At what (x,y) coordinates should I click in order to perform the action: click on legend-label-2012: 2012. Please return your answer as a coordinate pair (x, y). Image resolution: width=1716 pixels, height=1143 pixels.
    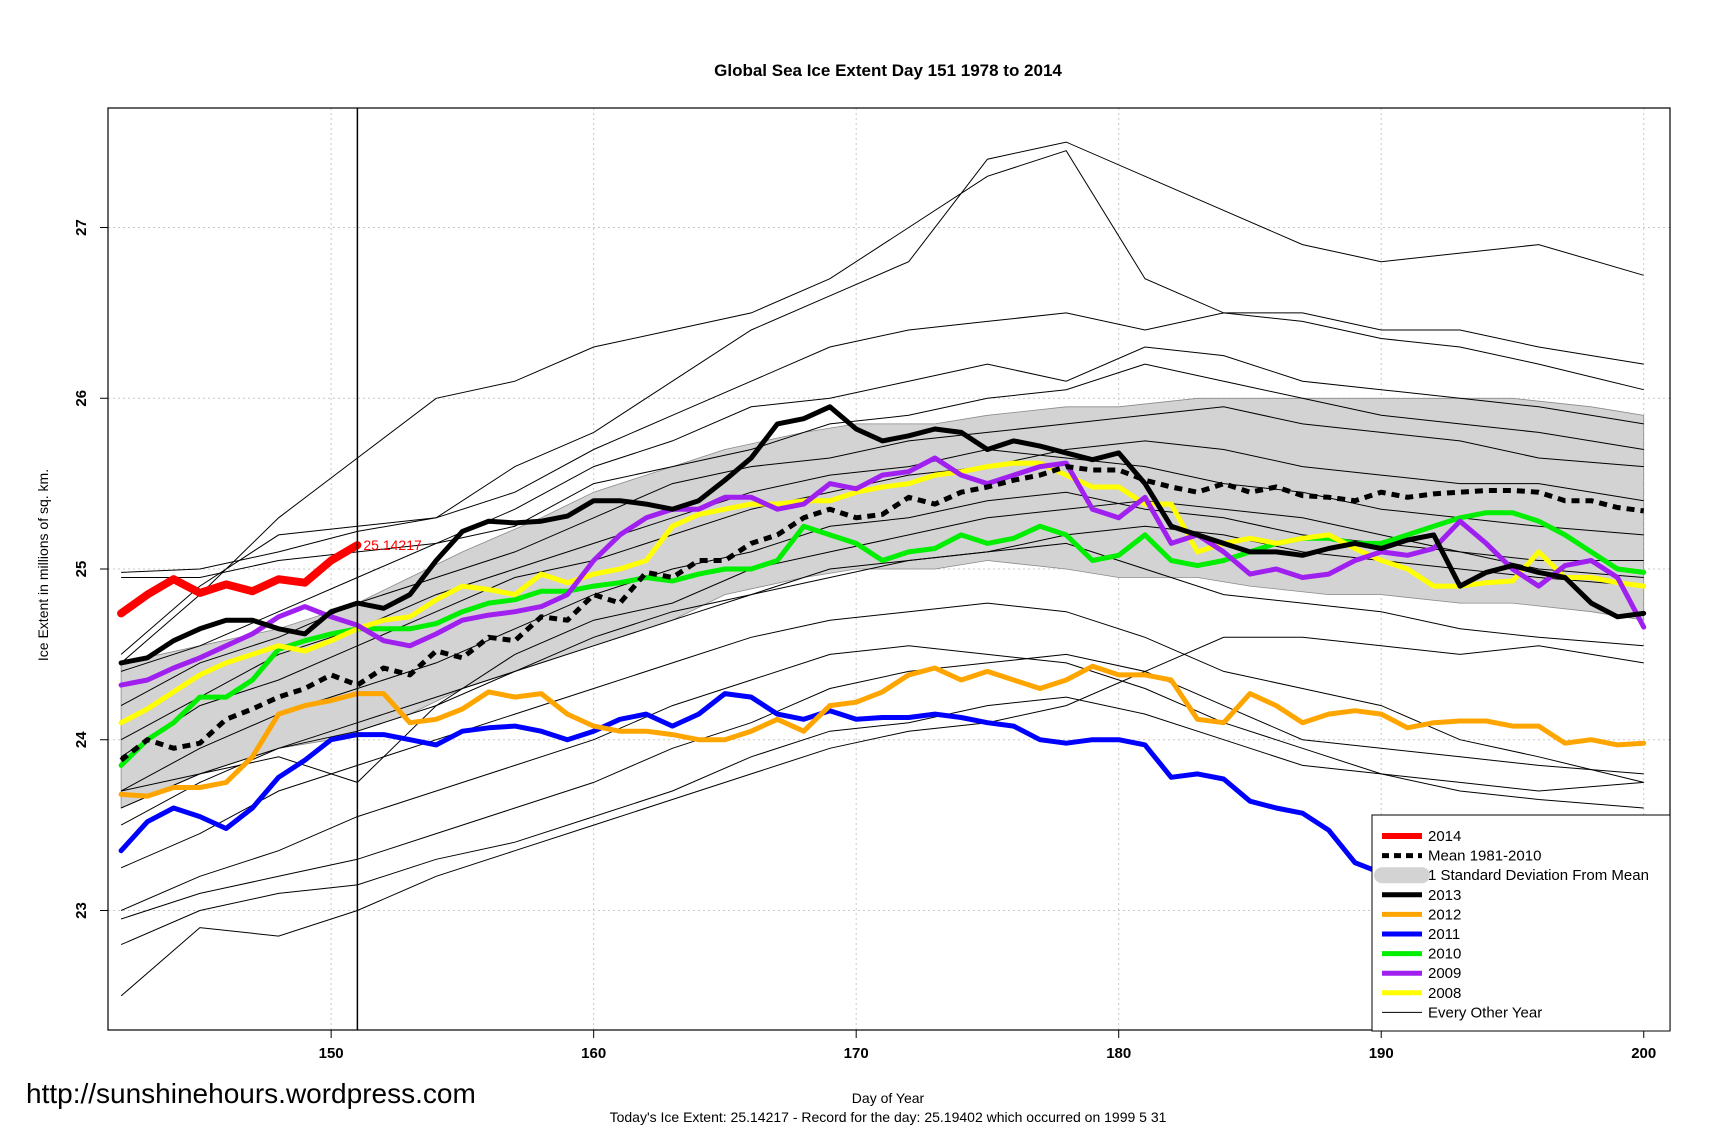
    Looking at the image, I should click on (1444, 914).